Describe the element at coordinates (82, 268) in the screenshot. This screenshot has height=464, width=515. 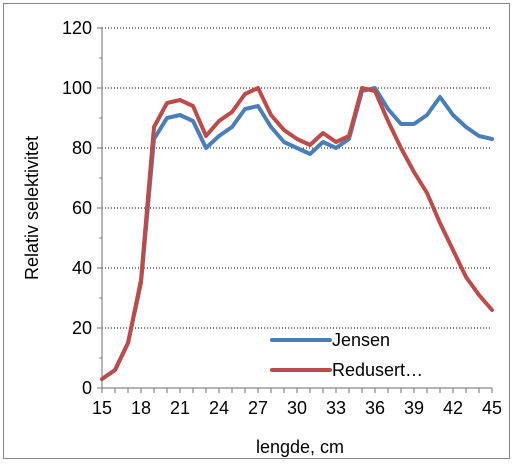
I see `y-tick-label: 40` at that location.